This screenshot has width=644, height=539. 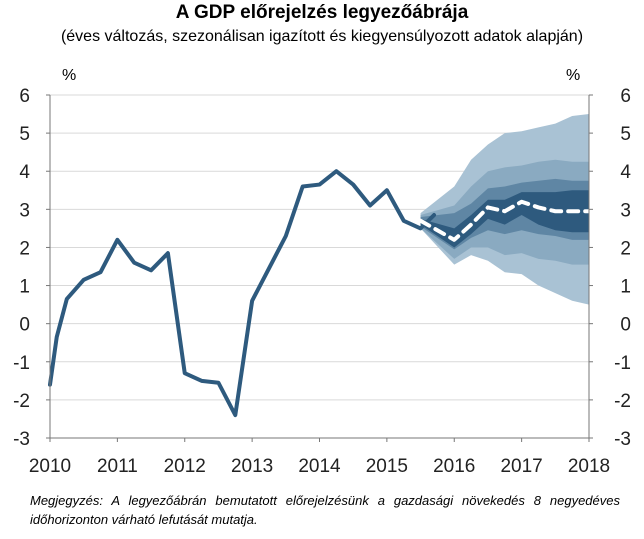 What do you see at coordinates (573, 75) in the screenshot?
I see `y-axis-unit-right: %` at bounding box center [573, 75].